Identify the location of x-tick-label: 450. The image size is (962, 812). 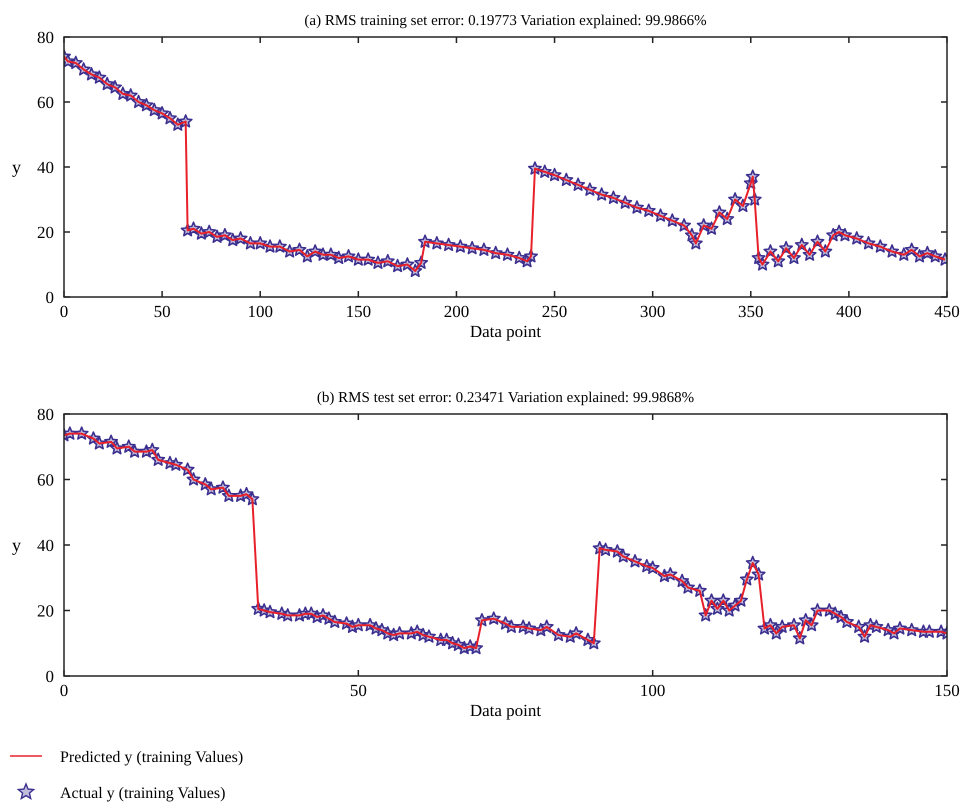
(947, 311).